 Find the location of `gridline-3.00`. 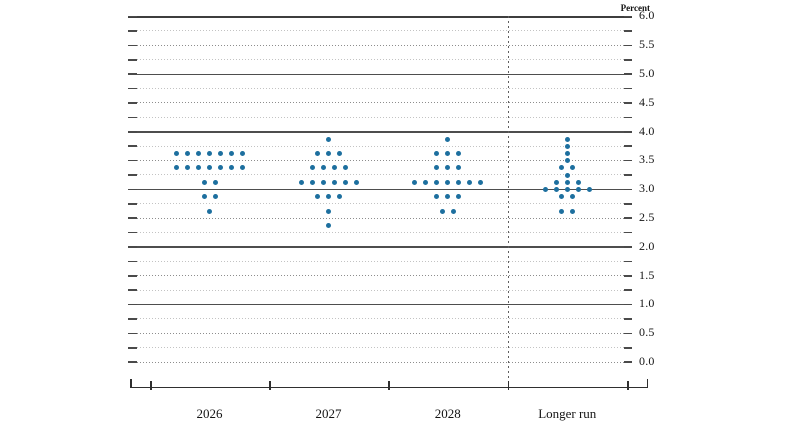

gridline-3.00 is located at coordinates (380, 189).